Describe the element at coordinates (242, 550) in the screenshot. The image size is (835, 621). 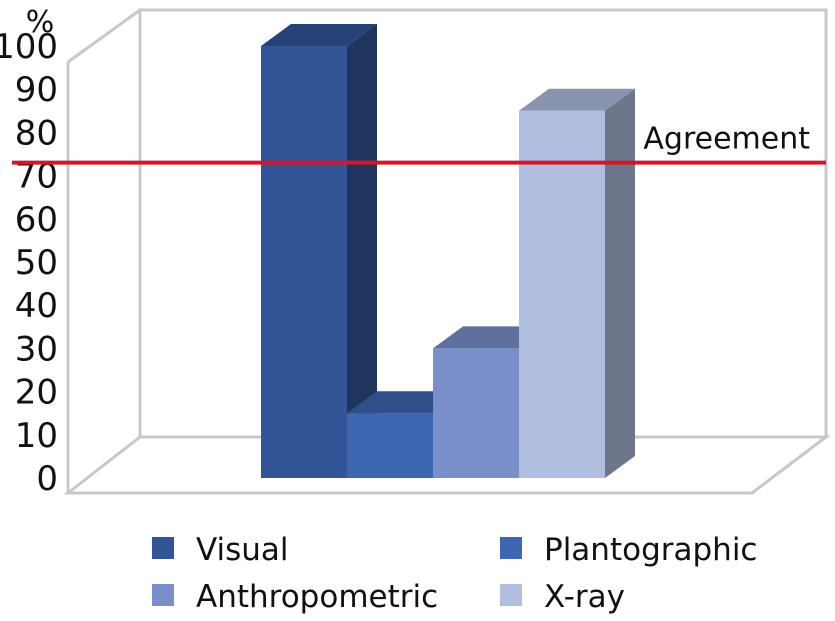
I see `legend-label: Visual` at that location.